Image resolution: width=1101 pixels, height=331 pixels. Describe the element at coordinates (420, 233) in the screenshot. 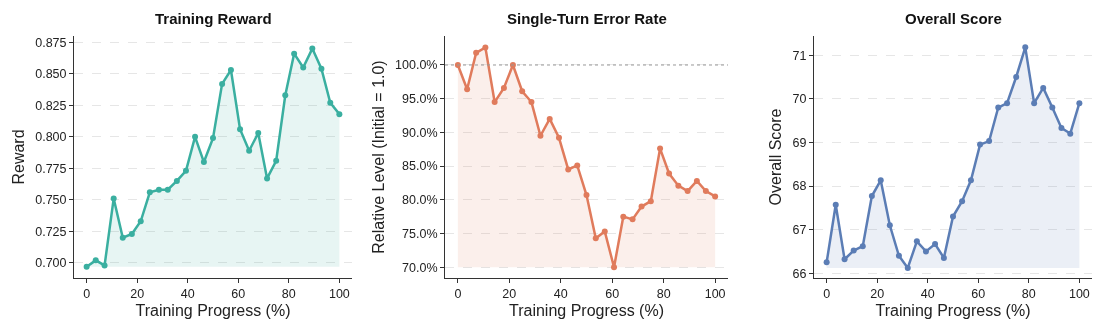

I see `y-tick-label: 75.0%` at that location.